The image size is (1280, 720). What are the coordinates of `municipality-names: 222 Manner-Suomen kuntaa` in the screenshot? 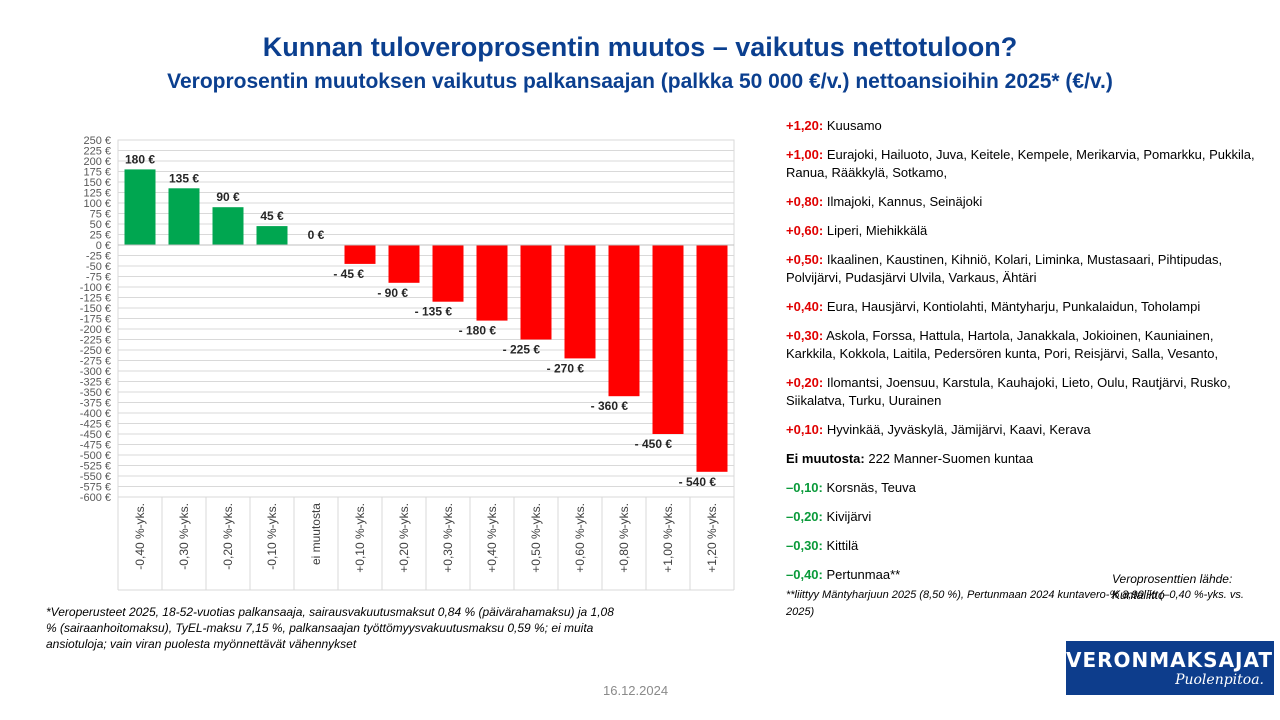 It's located at (949, 458).